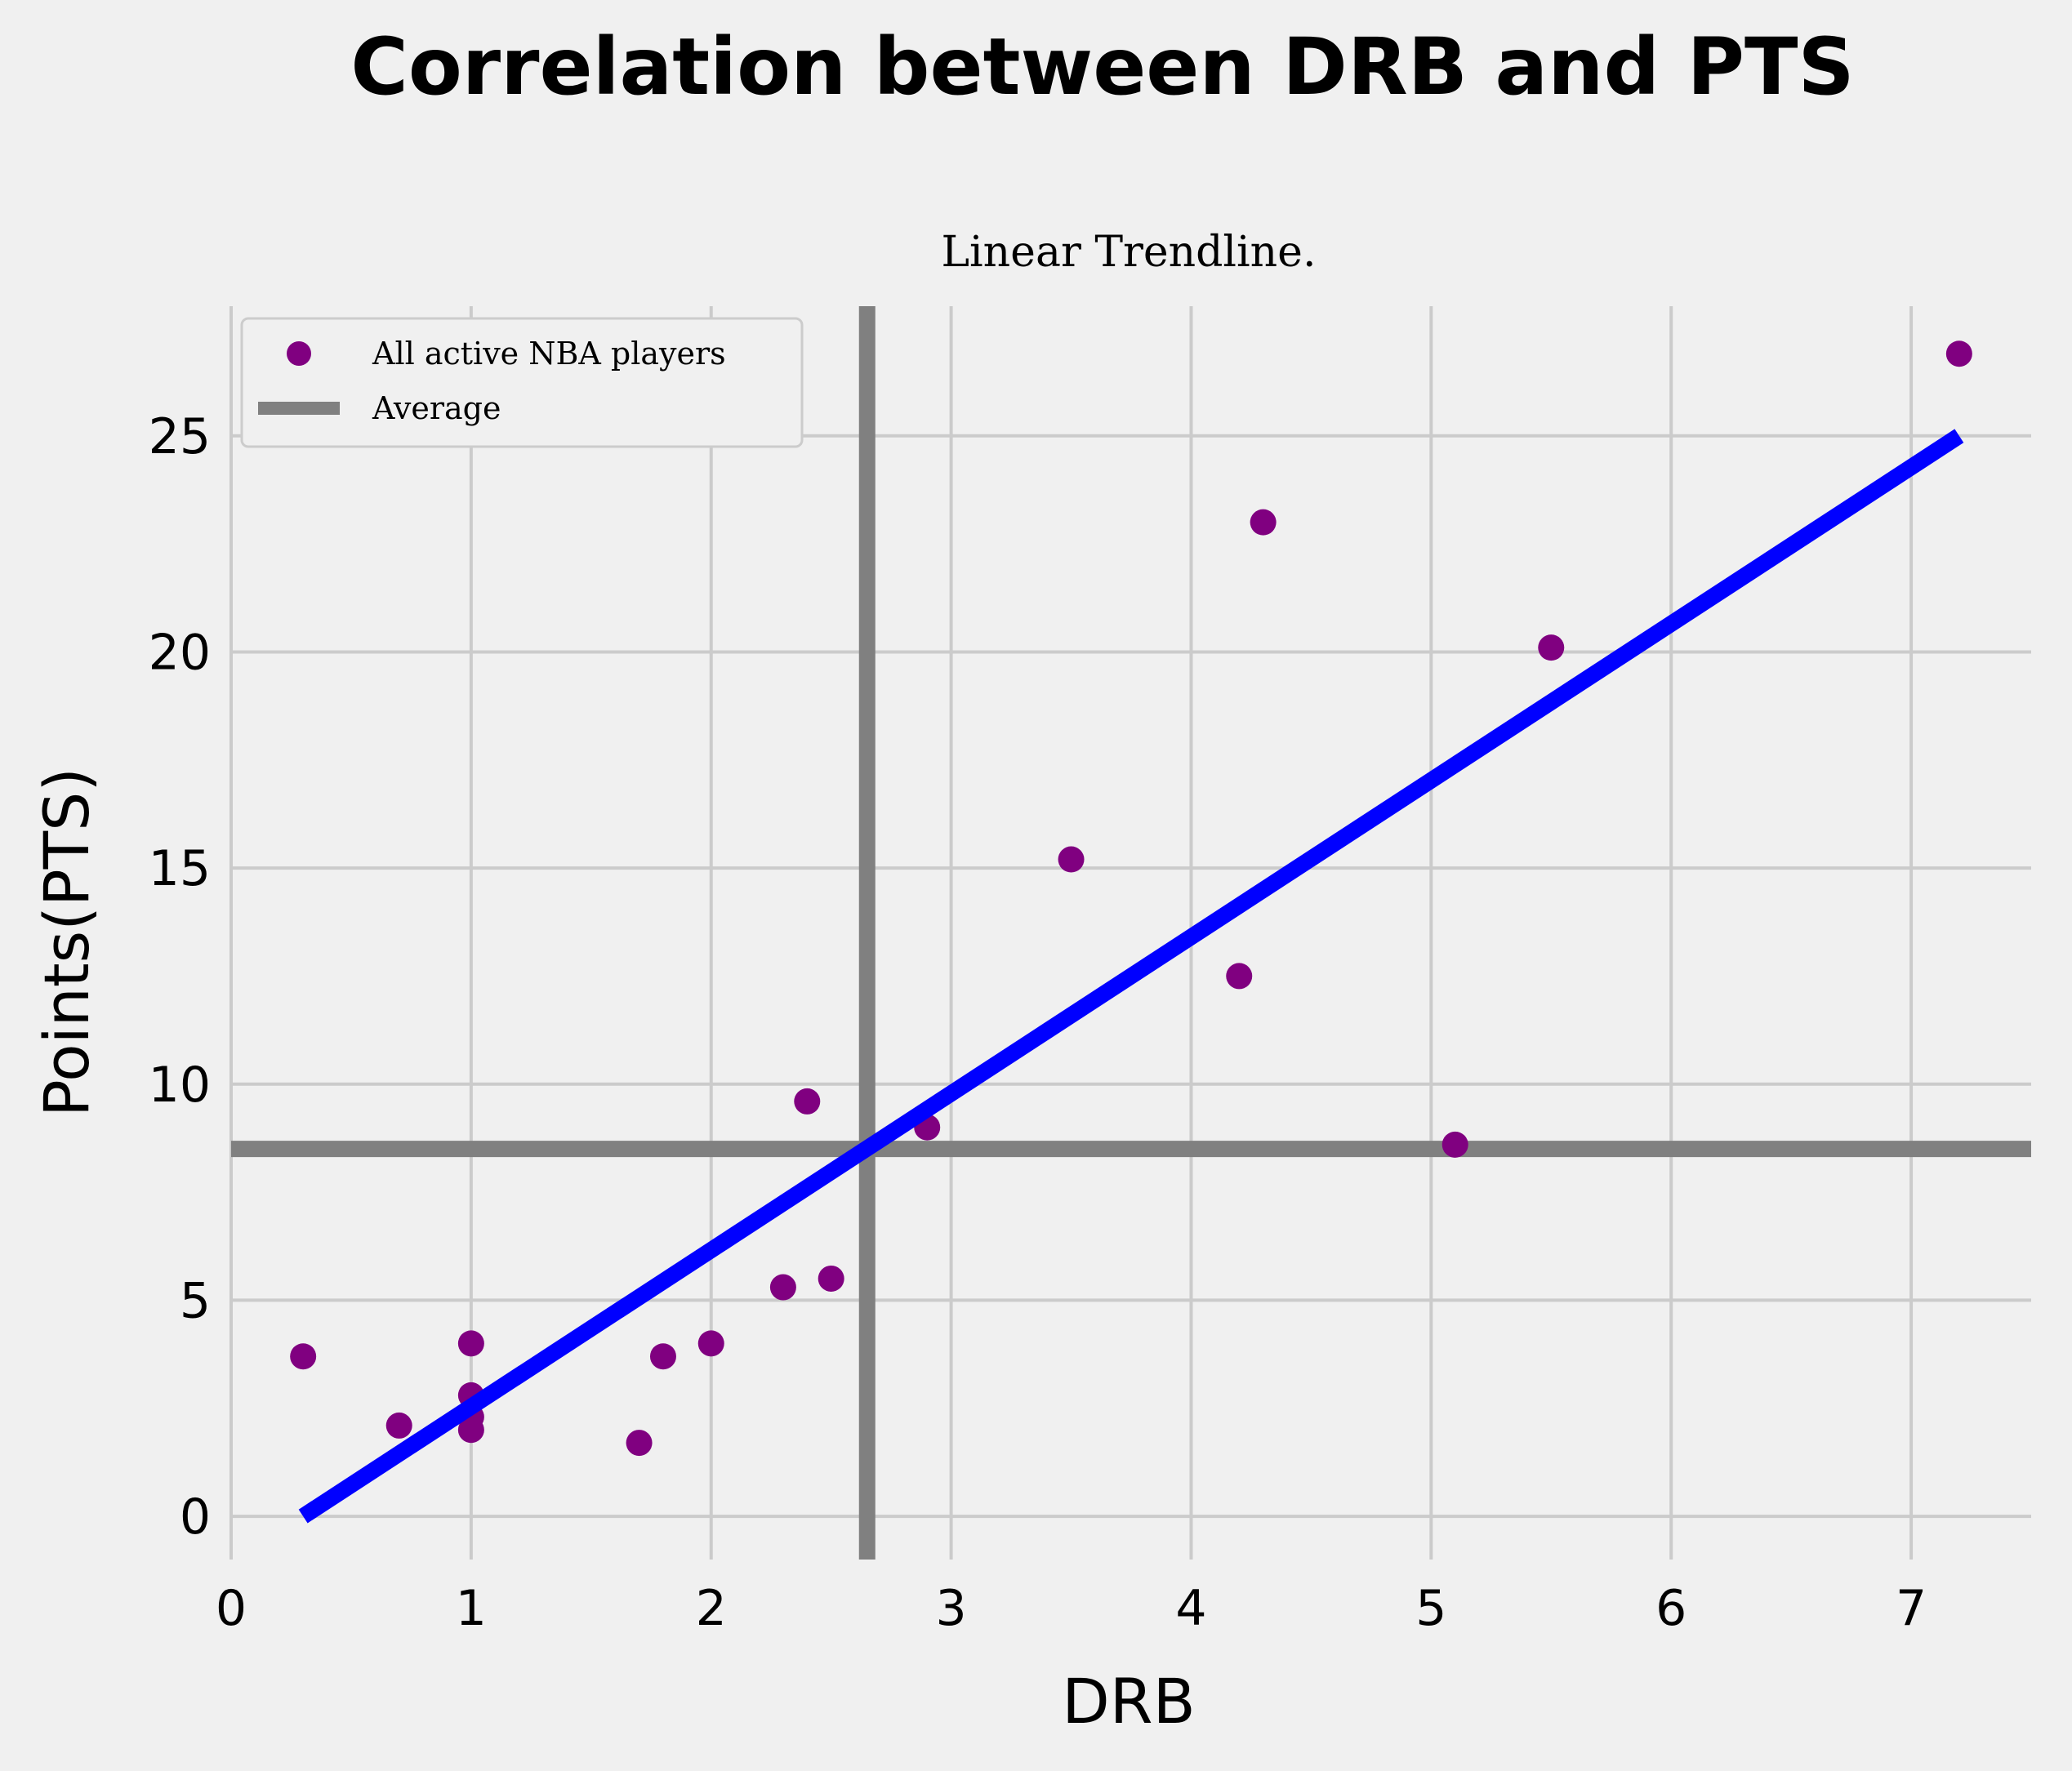 Image resolution: width=2072 pixels, height=1771 pixels. What do you see at coordinates (180, 977) in the screenshot?
I see `y-tick-labels: 0 5 10 15 20 25` at bounding box center [180, 977].